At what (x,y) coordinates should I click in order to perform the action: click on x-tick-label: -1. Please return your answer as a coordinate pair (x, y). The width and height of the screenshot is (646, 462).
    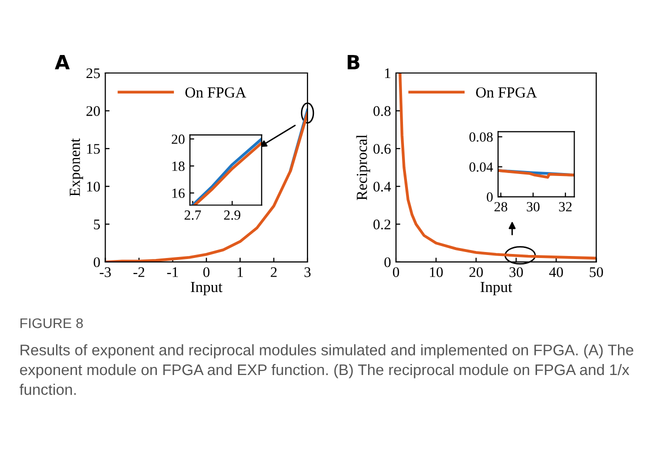
    Looking at the image, I should click on (172, 272).